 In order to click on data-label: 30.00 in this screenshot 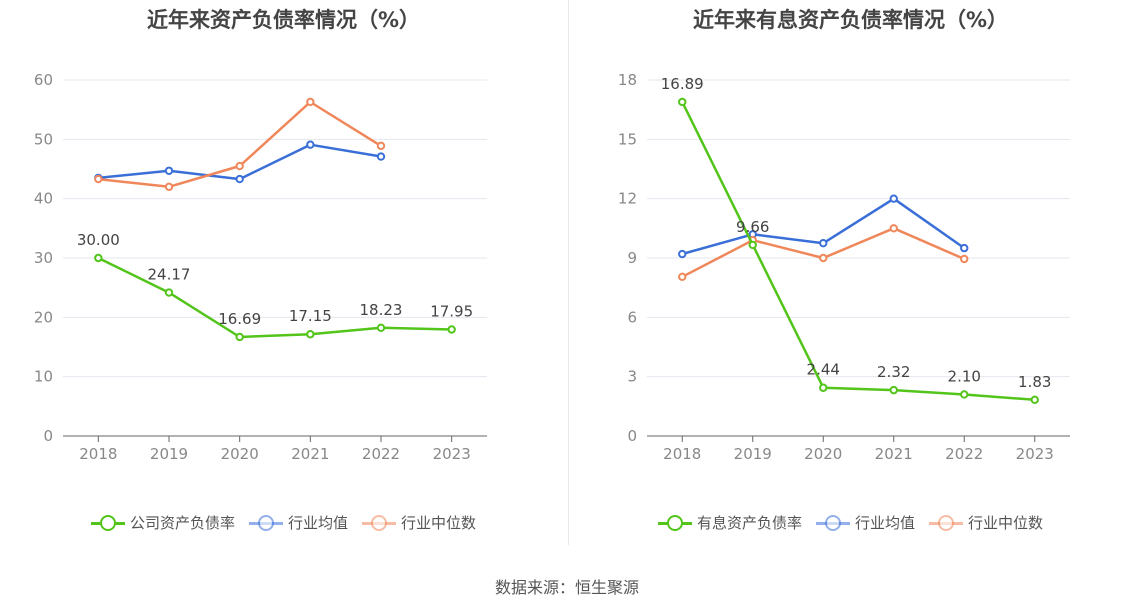, I will do `click(98, 240)`.